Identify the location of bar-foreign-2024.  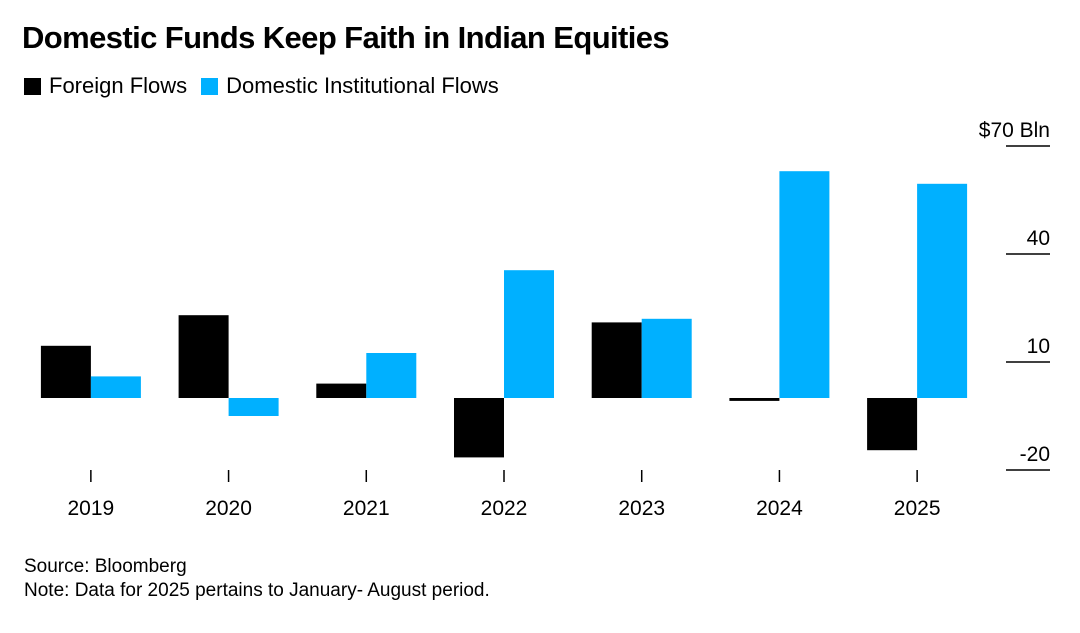
(754, 399).